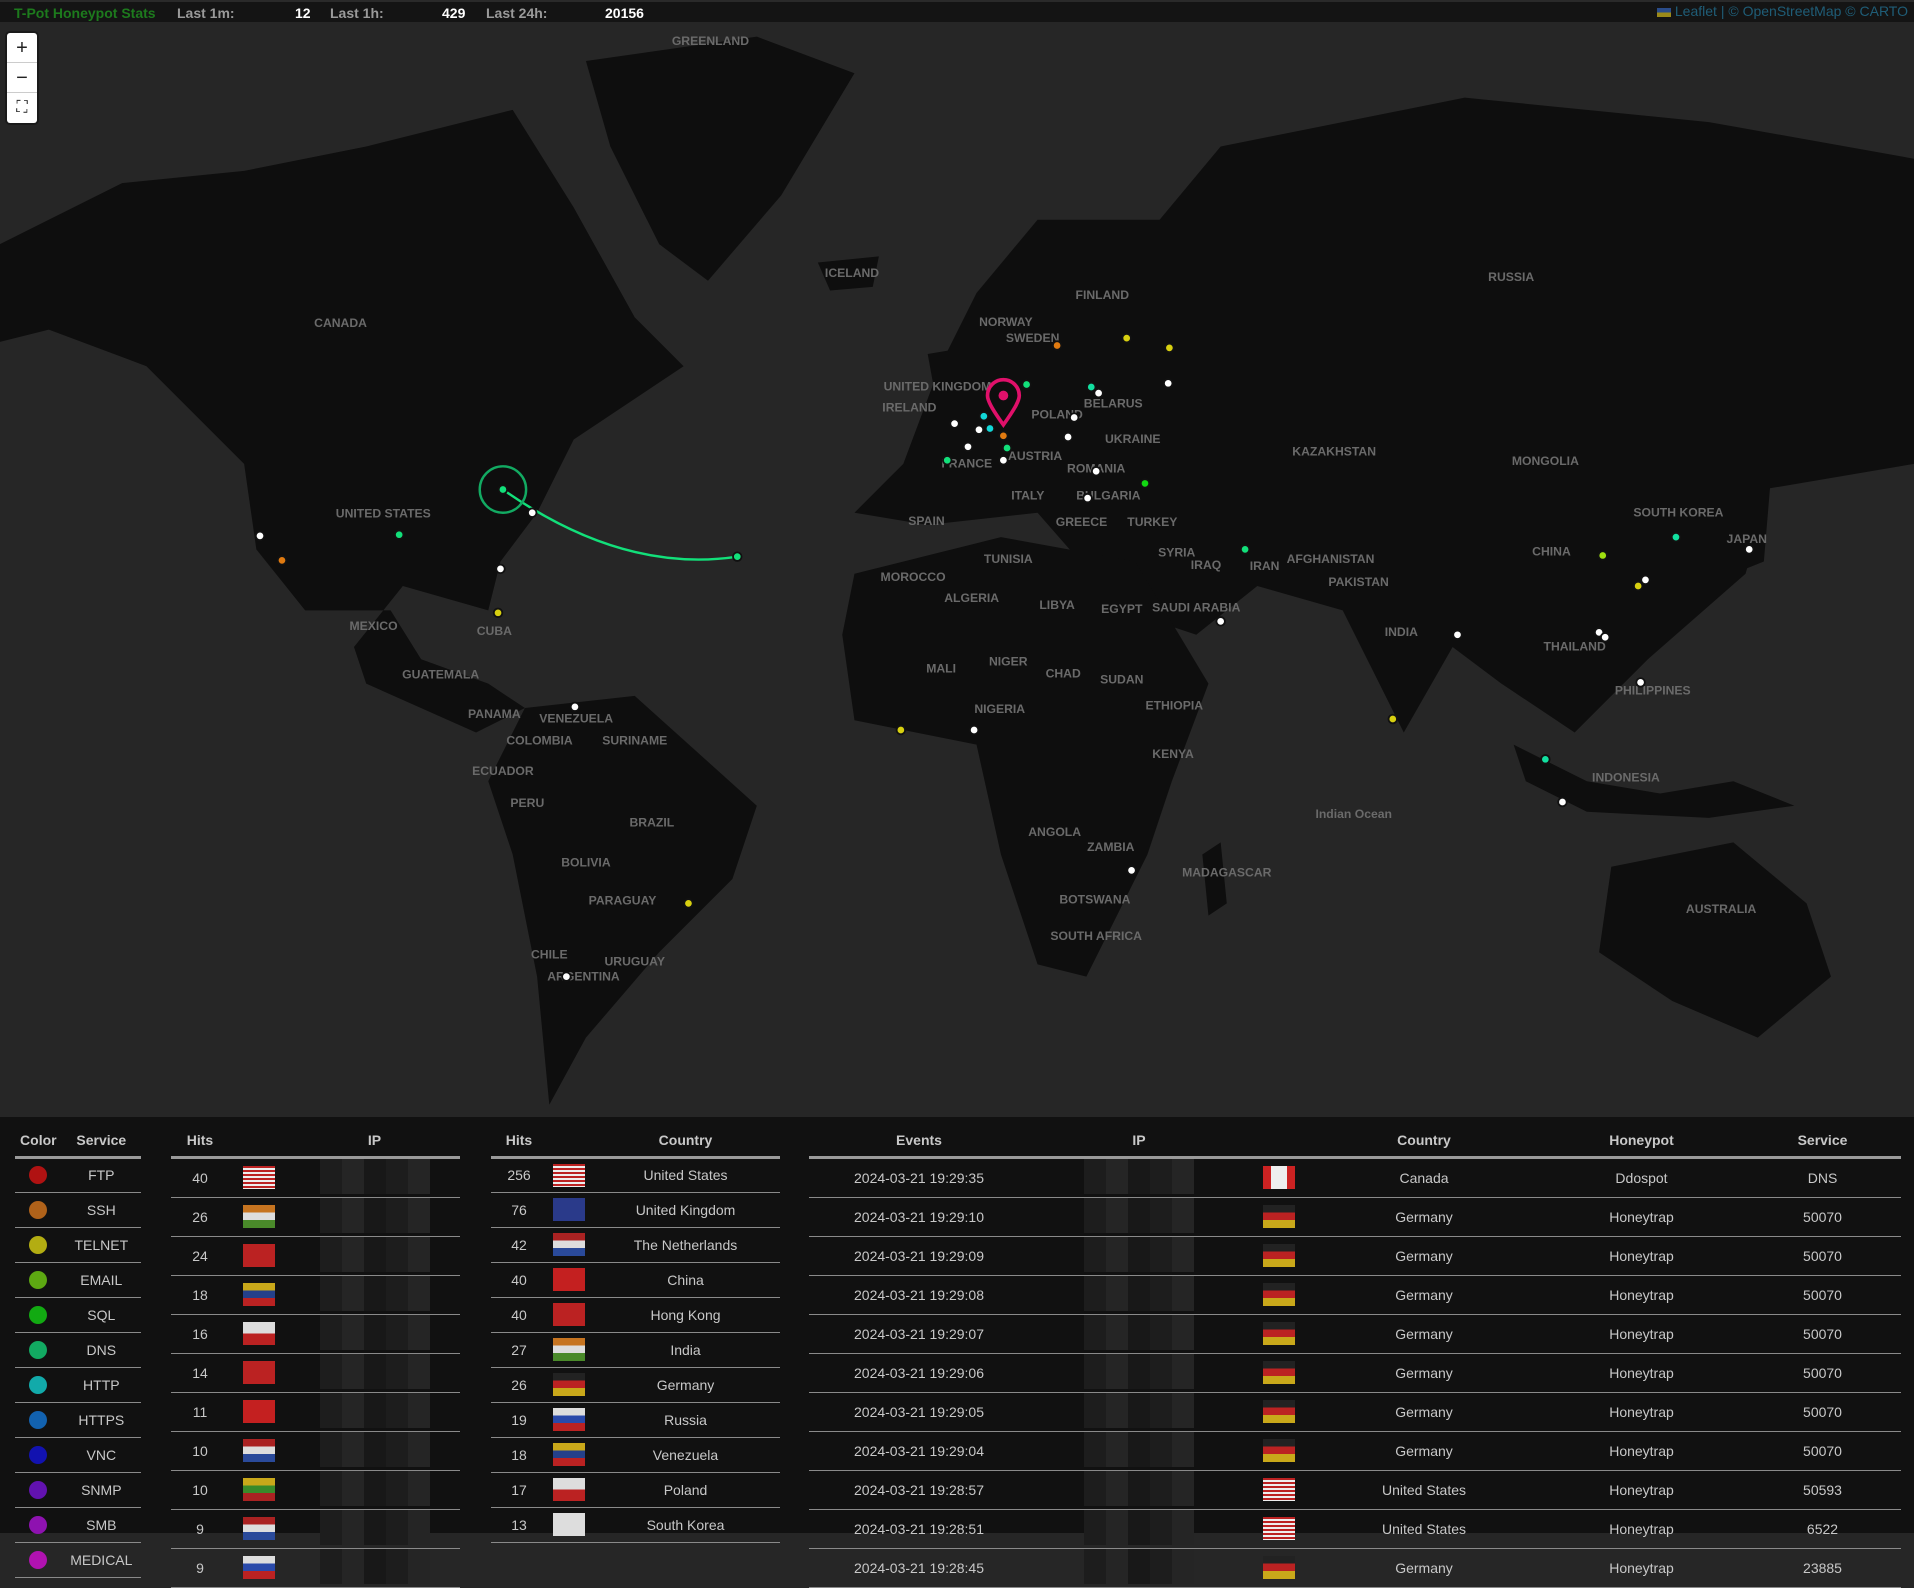  What do you see at coordinates (1785, 11) in the screenshot?
I see `osm-link: © OpenStreetMap` at bounding box center [1785, 11].